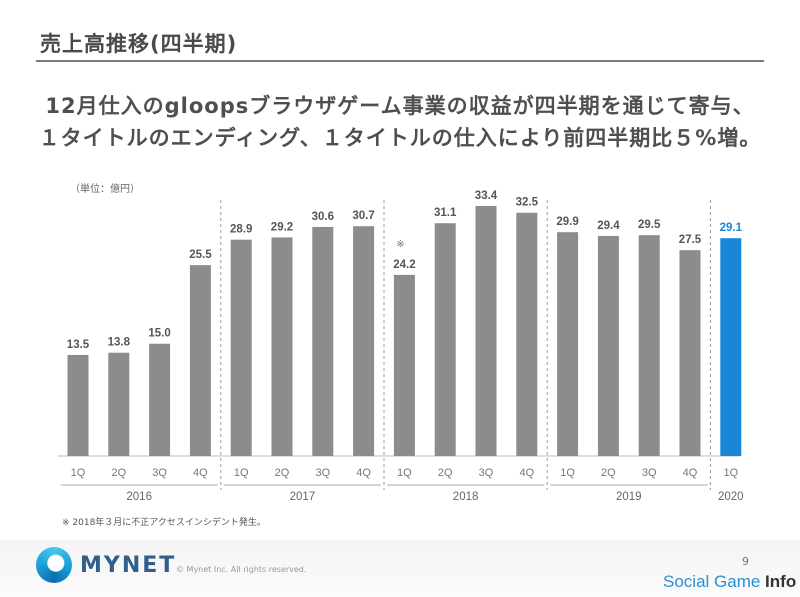 Image resolution: width=800 pixels, height=597 pixels. Describe the element at coordinates (690, 240) in the screenshot. I see `bar-value-label: 27.5` at that location.